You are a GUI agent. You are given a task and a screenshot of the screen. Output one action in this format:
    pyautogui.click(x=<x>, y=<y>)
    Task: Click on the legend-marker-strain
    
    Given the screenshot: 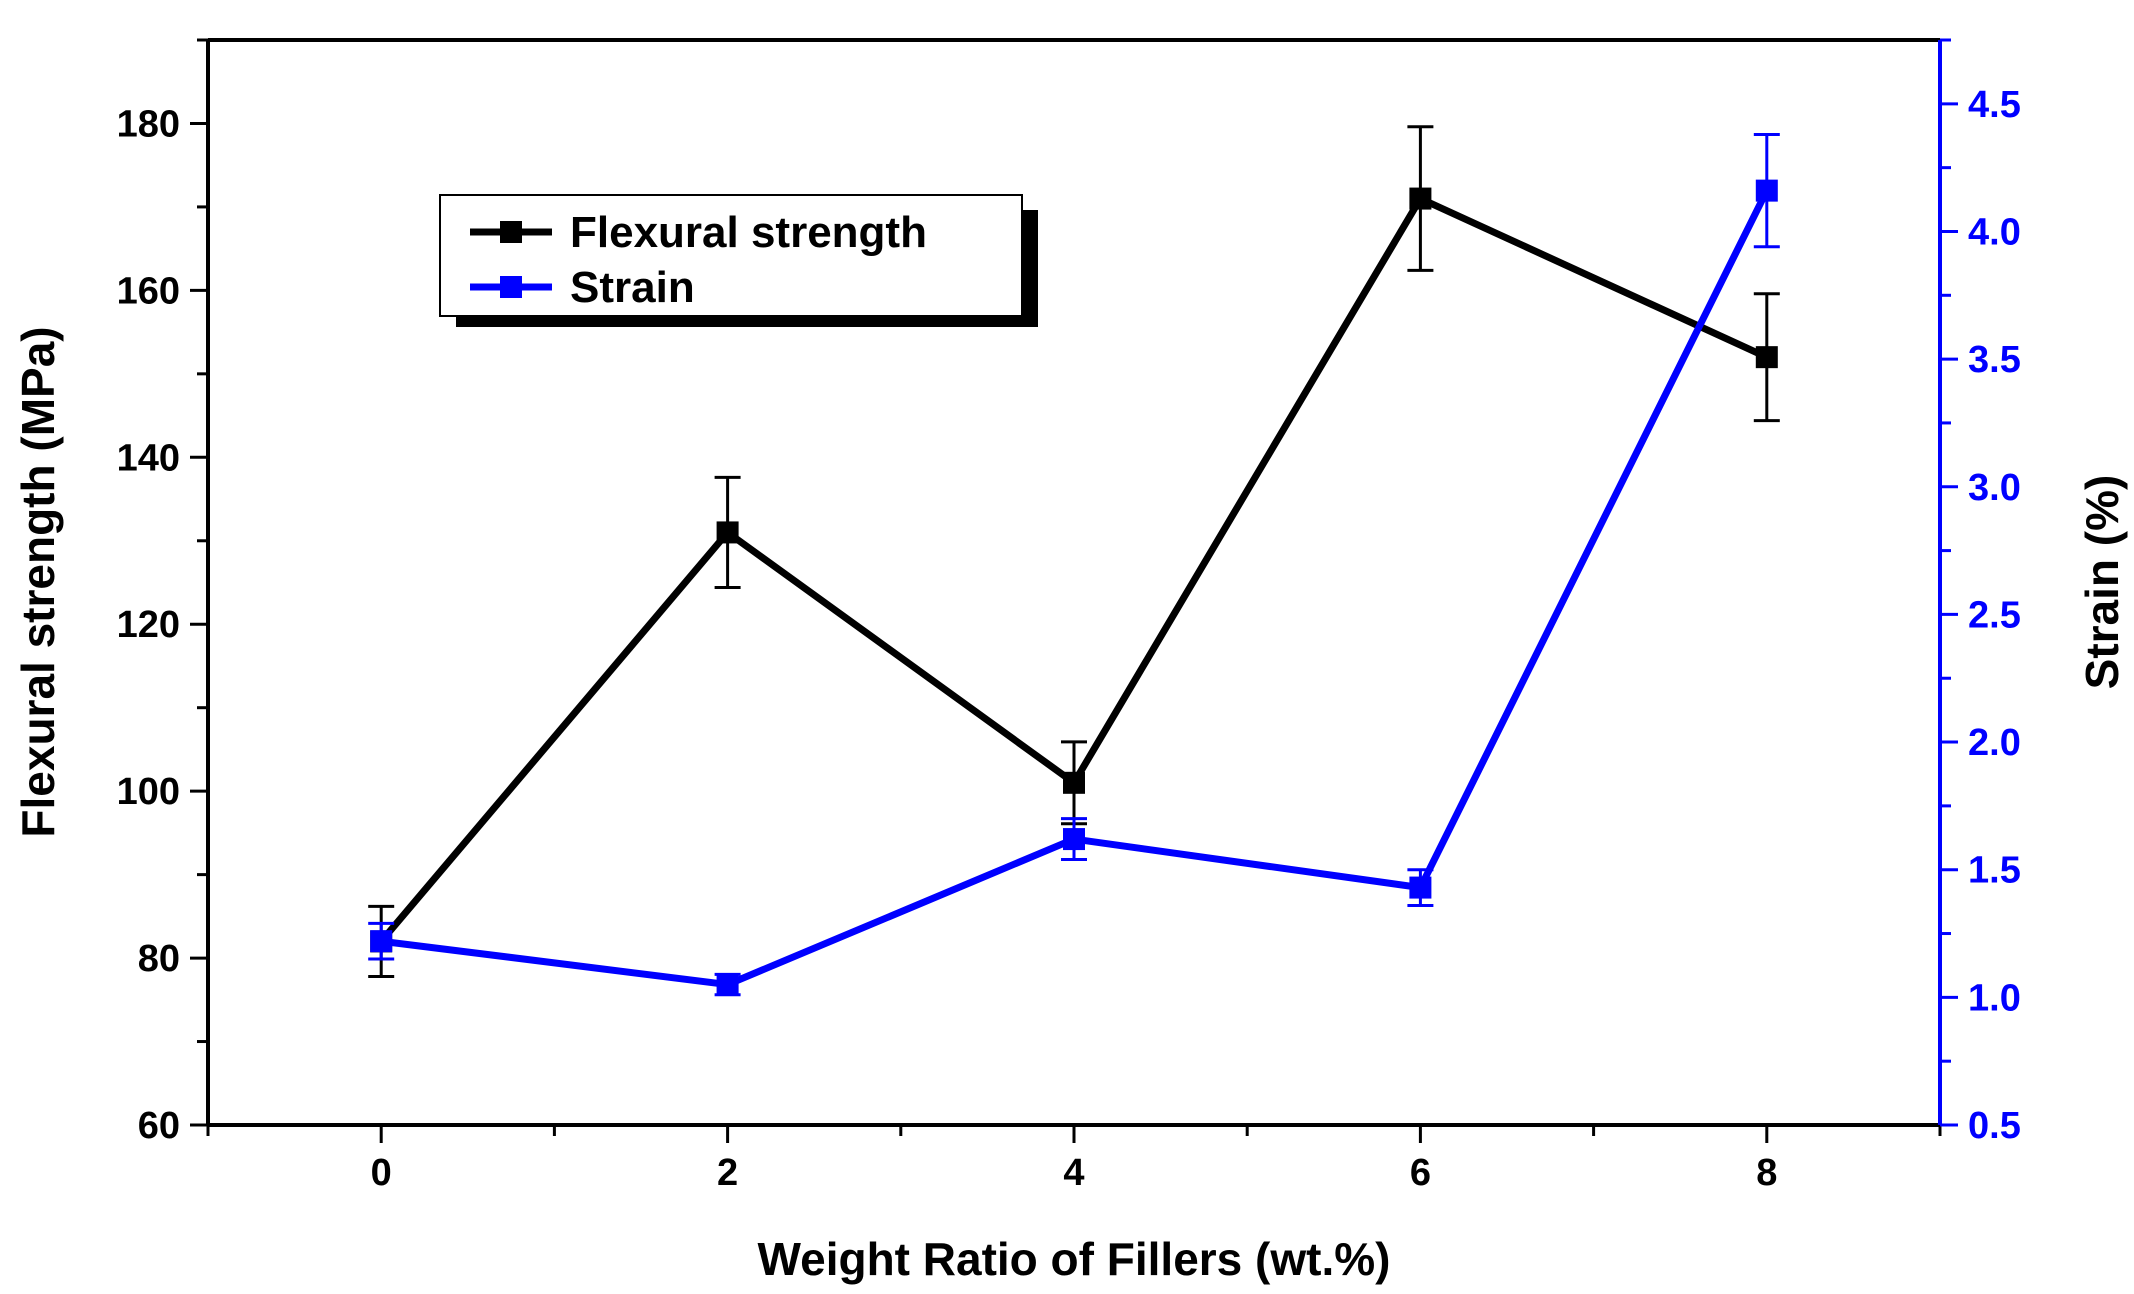 What is the action you would take?
    pyautogui.click(x=511, y=287)
    